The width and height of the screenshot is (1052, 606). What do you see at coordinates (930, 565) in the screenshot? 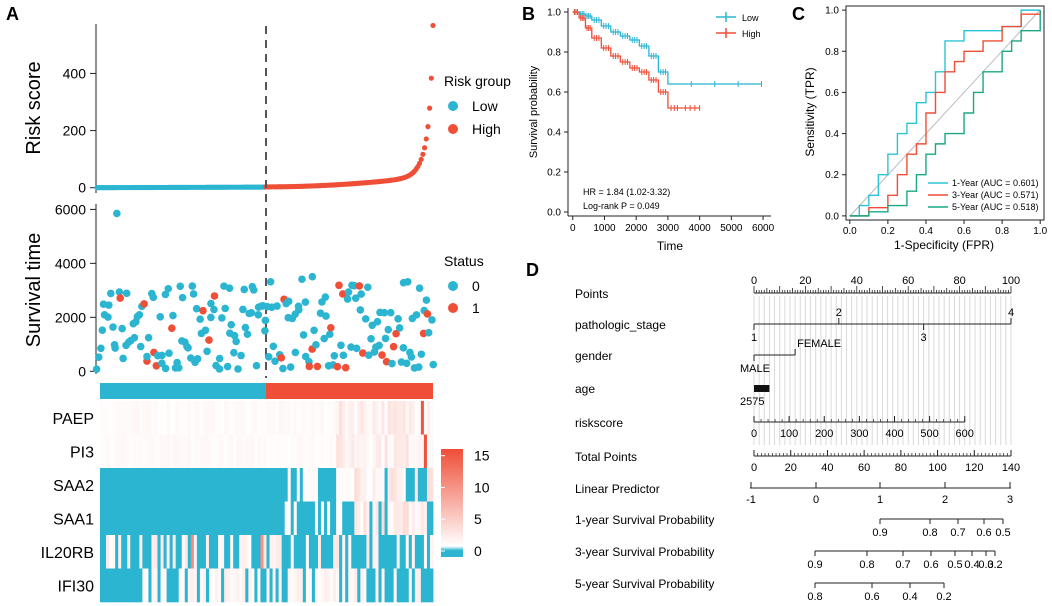
I see `nomogram-tick-label: 0.6` at bounding box center [930, 565].